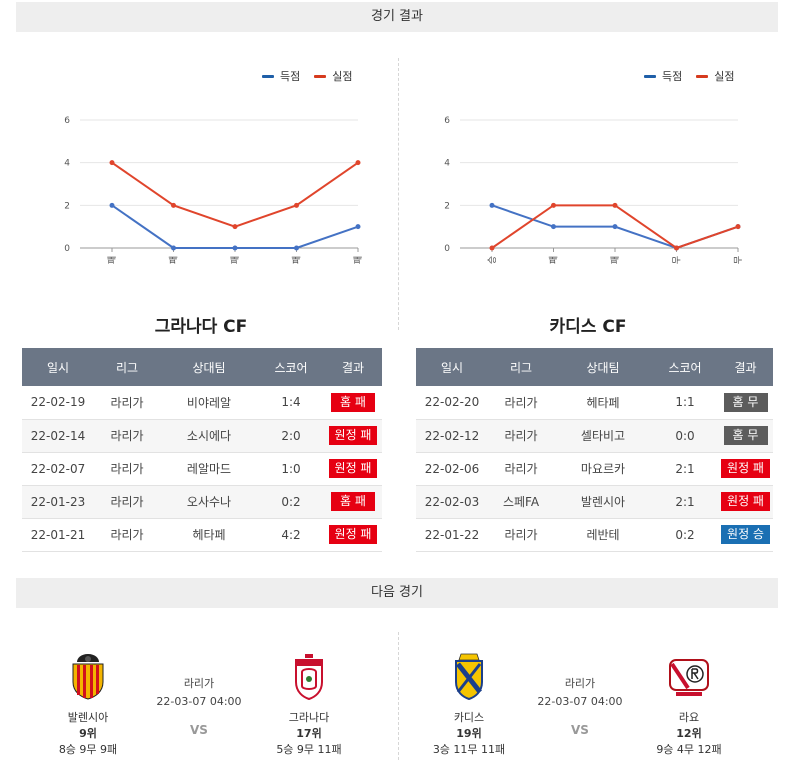 This screenshot has width=800, height=762. Describe the element at coordinates (685, 403) in the screenshot. I see `match-score: 1:1` at that location.